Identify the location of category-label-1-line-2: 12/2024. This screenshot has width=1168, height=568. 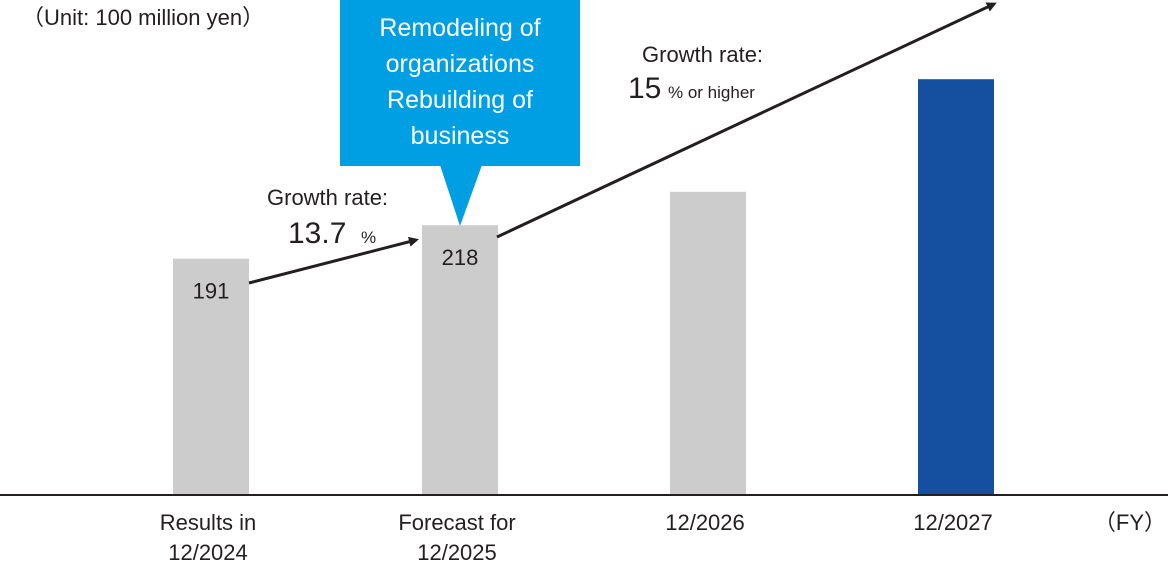
(208, 552).